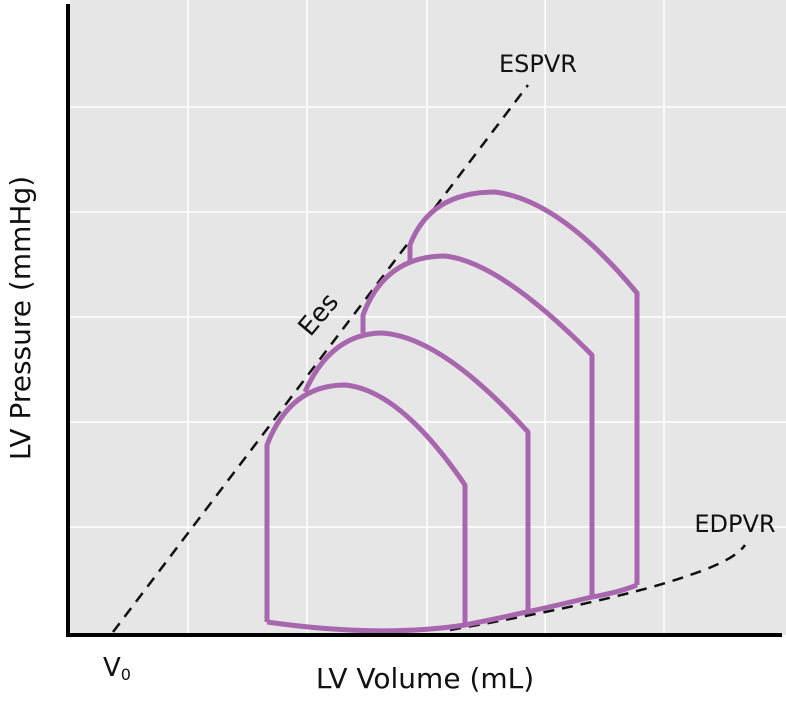  What do you see at coordinates (538, 64) in the screenshot?
I see `espvr-label: ESPVR` at bounding box center [538, 64].